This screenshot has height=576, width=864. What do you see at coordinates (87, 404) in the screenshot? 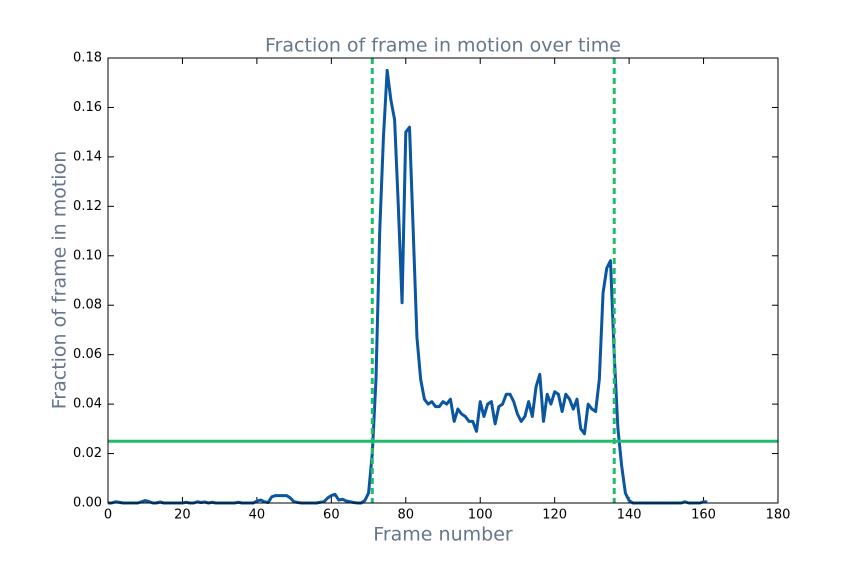
I see `y-tick-label: 0.04` at bounding box center [87, 404].